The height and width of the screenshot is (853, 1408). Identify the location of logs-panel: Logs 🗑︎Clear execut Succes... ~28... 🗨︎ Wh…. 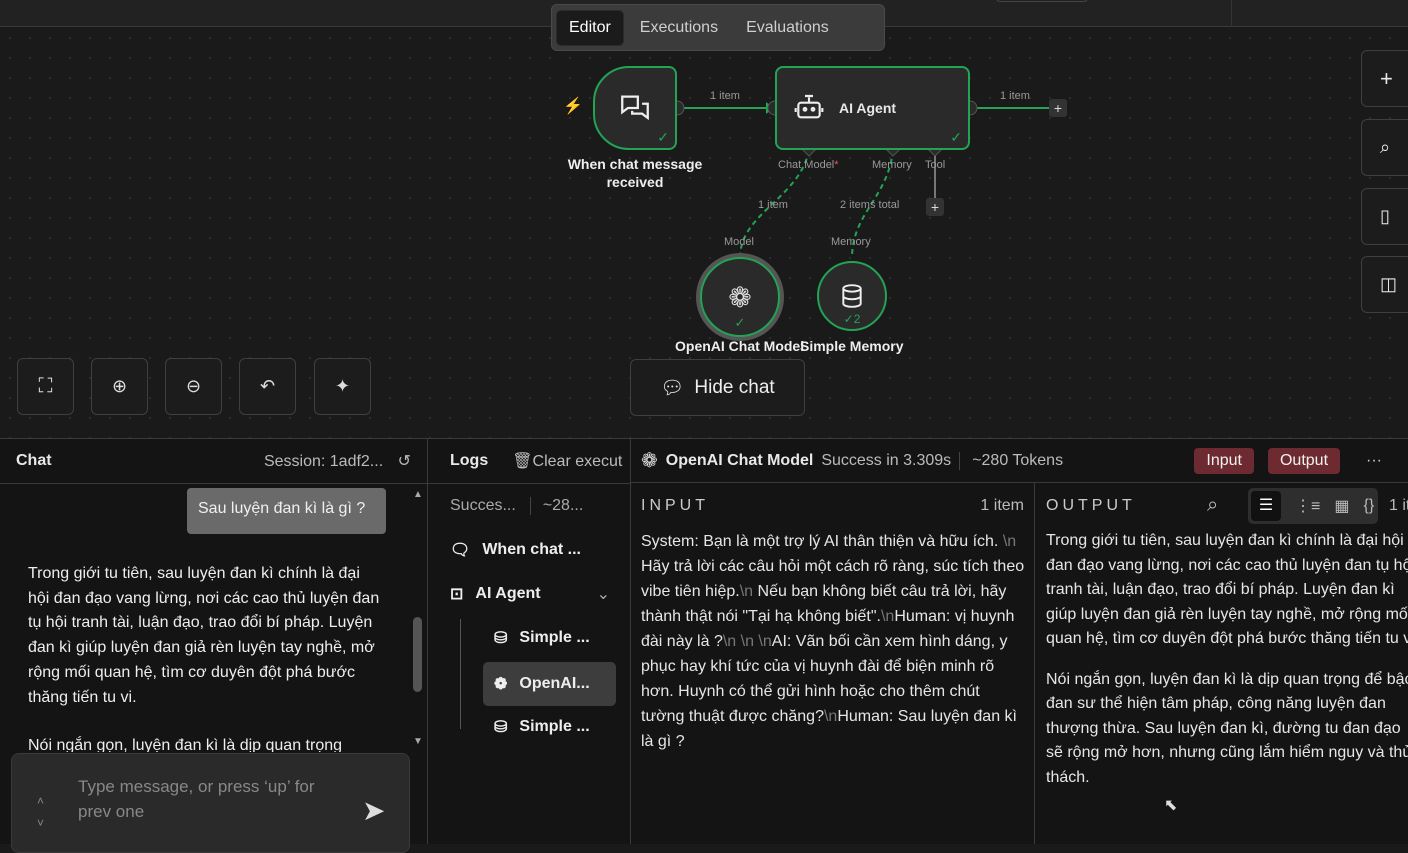
(529, 641).